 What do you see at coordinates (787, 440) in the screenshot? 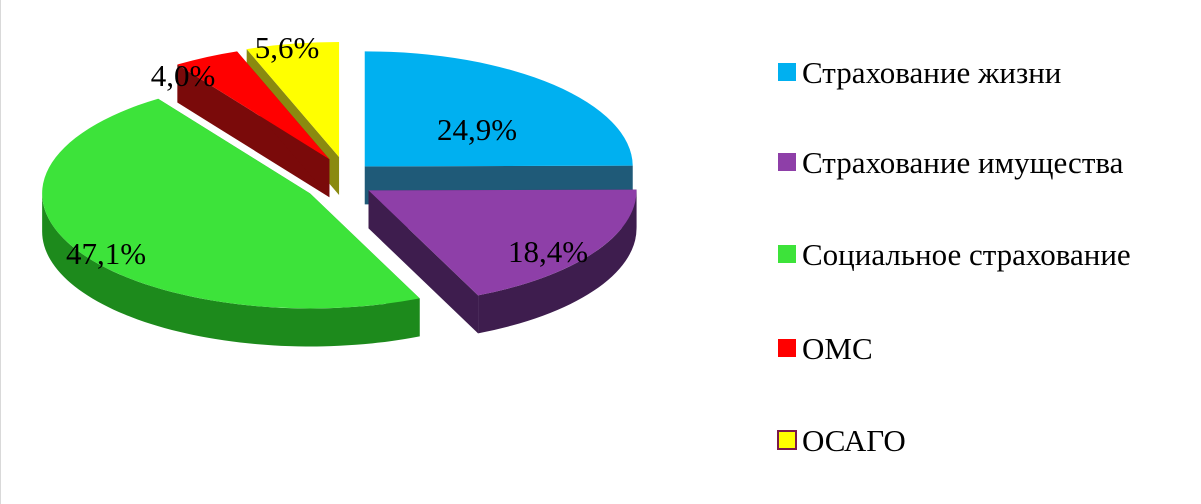
I see `legend-swatch-osago` at bounding box center [787, 440].